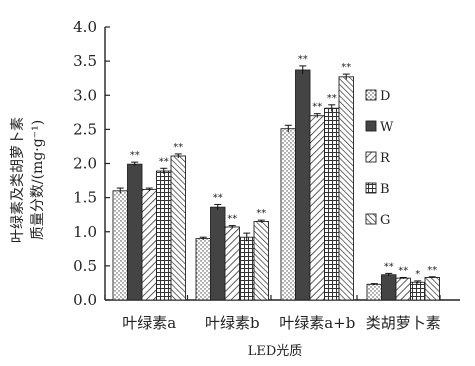 This screenshot has height=366, width=475. What do you see at coordinates (371, 126) in the screenshot?
I see `legend-swatch-W` at bounding box center [371, 126].